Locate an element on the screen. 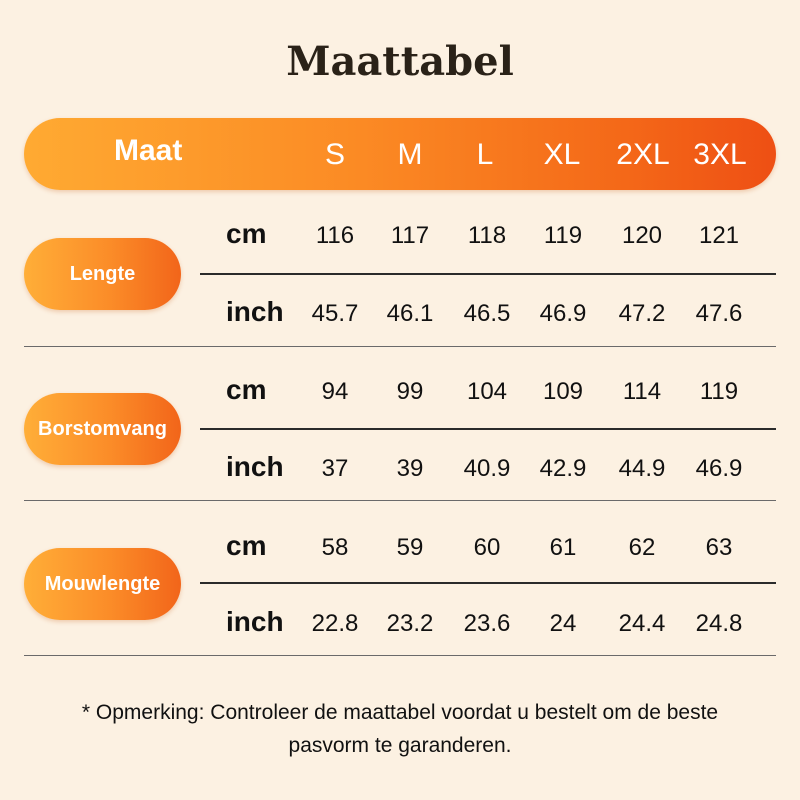 Image resolution: width=800 pixels, height=800 pixels. table-cell: 117 is located at coordinates (410, 235).